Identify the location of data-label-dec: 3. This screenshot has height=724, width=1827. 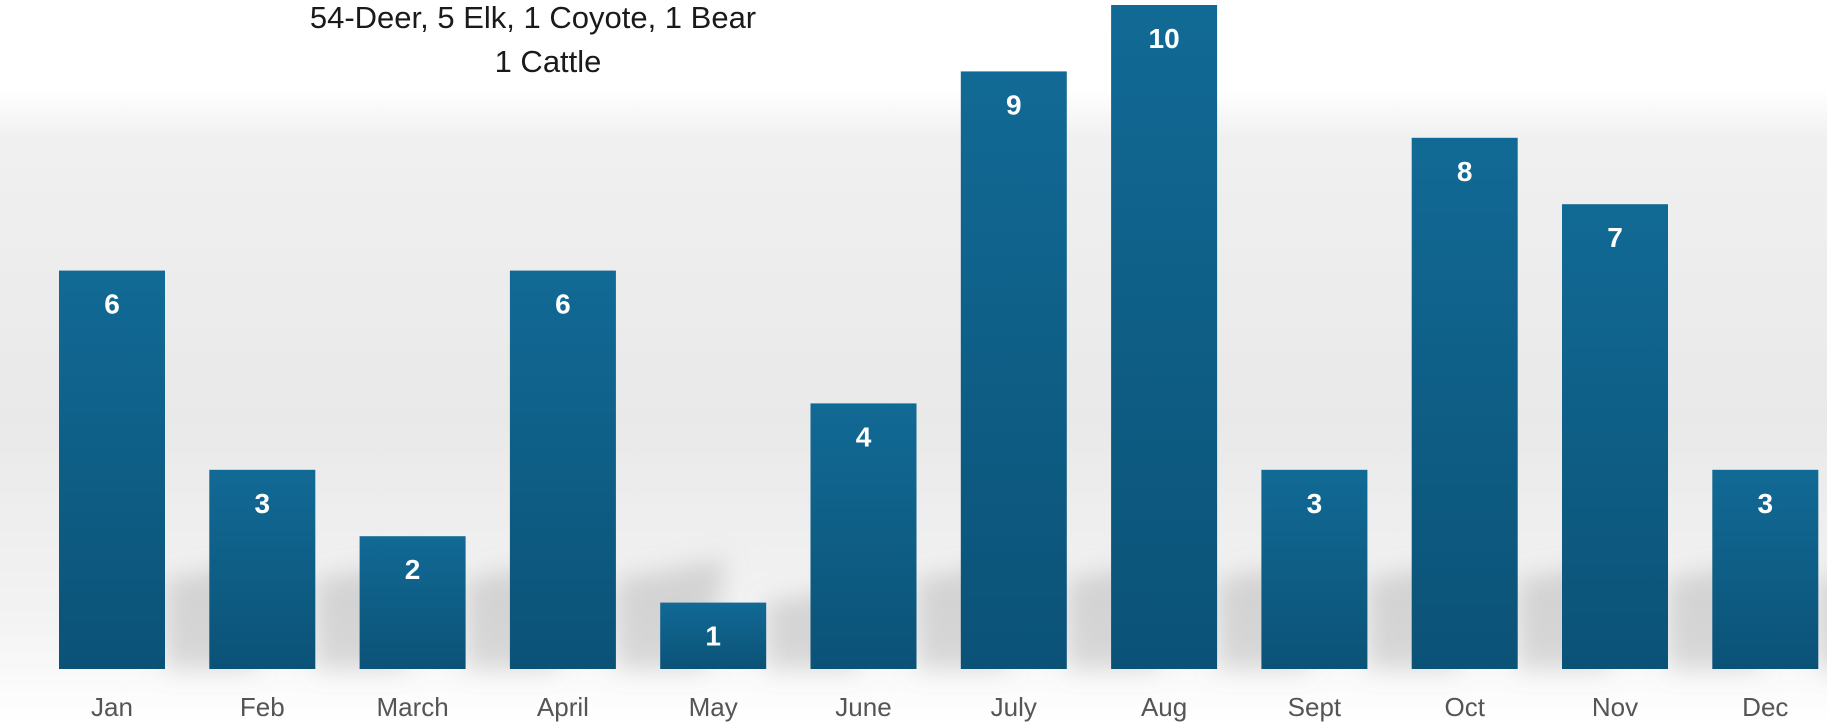
(1766, 503).